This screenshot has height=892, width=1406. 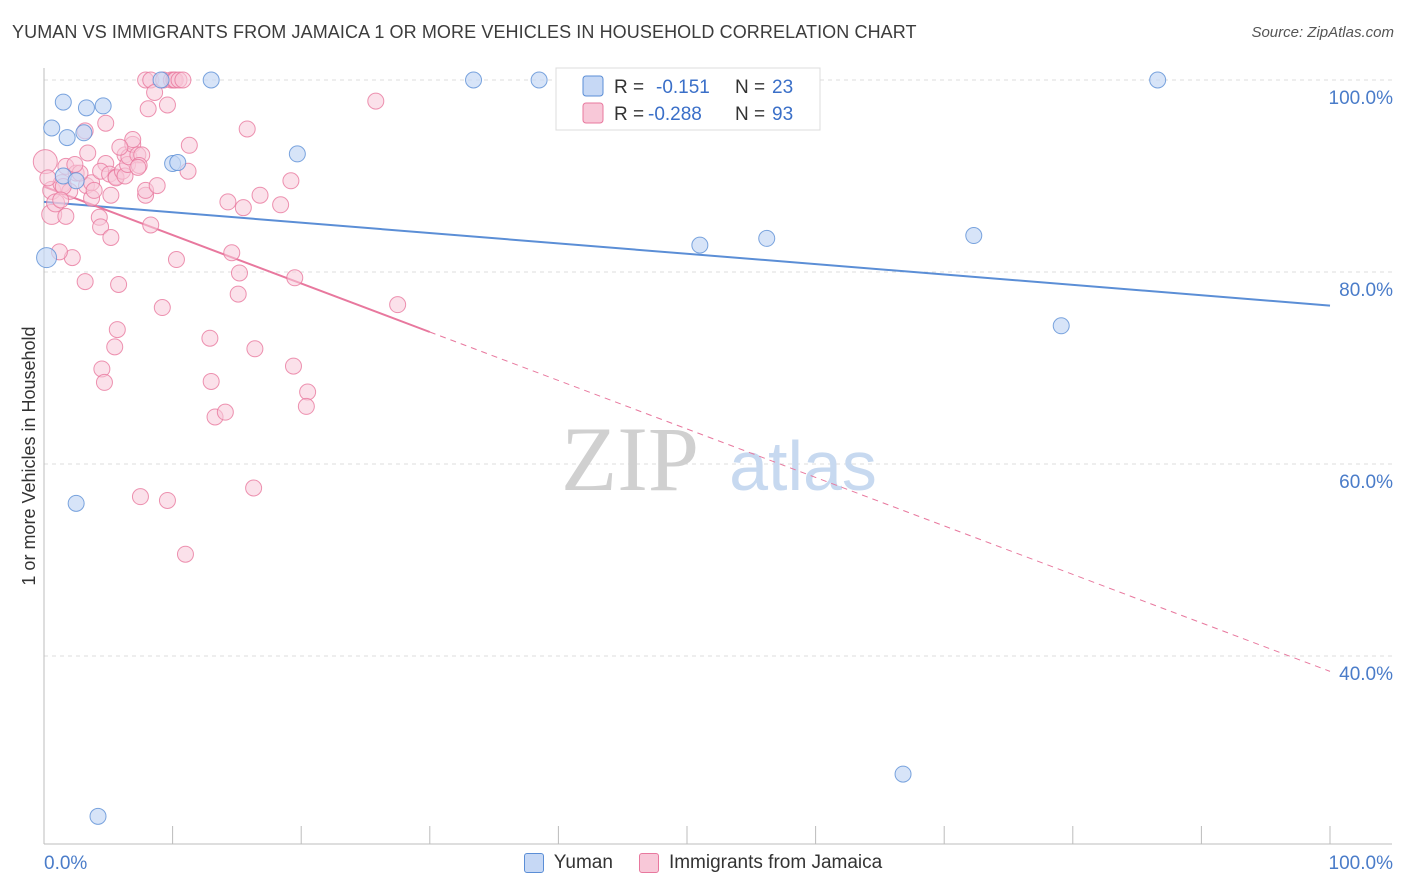 What do you see at coordinates (593, 113) in the screenshot?
I see `stats-swatch-jamaica` at bounding box center [593, 113].